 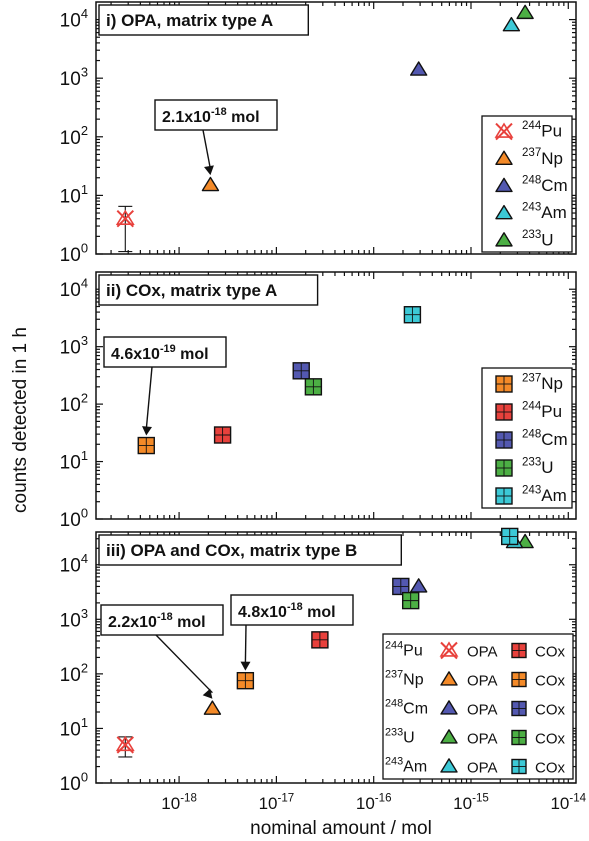 What do you see at coordinates (418, 68) in the screenshot?
I see `data-point-248cm` at bounding box center [418, 68].